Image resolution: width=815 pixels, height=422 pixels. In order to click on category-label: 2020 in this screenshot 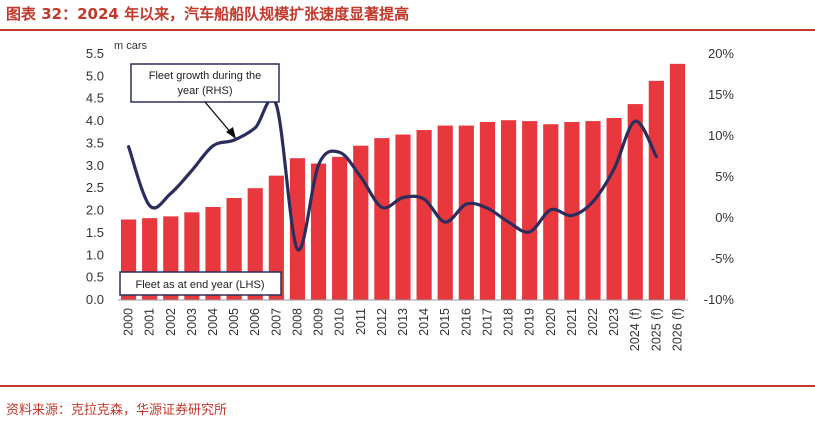, I will do `click(551, 322)`.